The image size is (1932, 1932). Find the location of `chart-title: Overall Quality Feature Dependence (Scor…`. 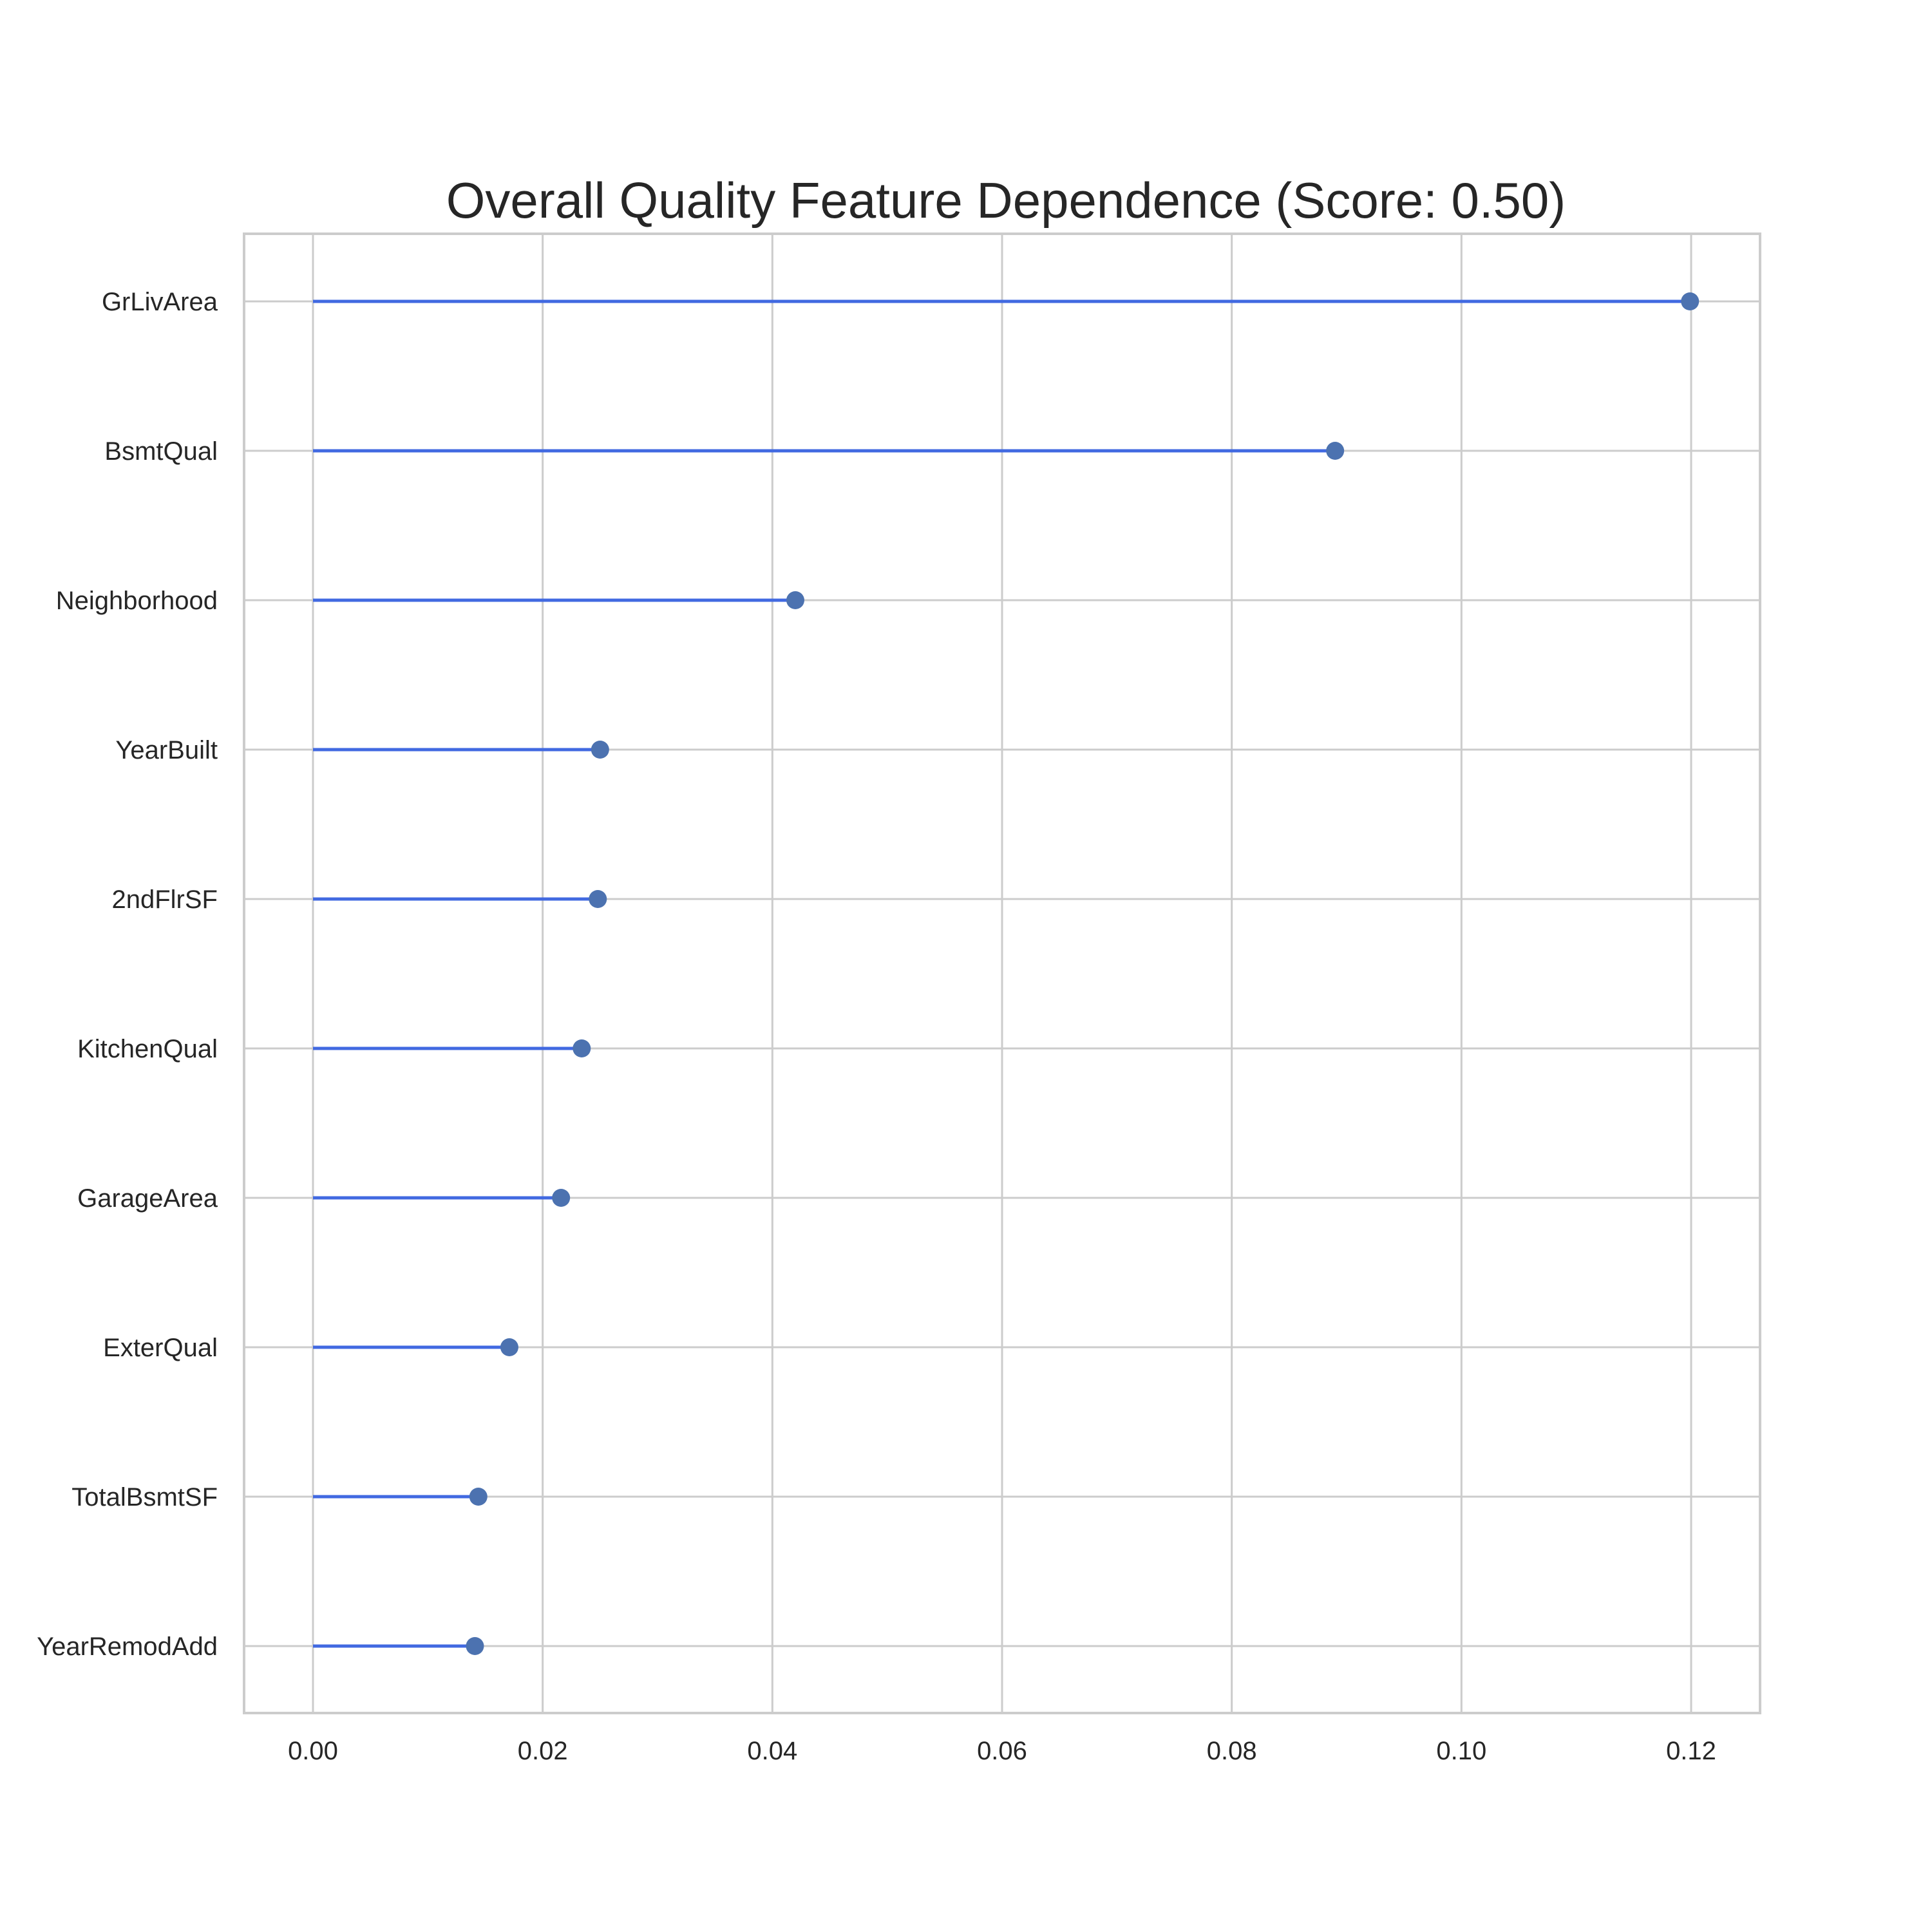

chart-title: Overall Quality Feature Dependence (Scor… is located at coordinates (1006, 200).